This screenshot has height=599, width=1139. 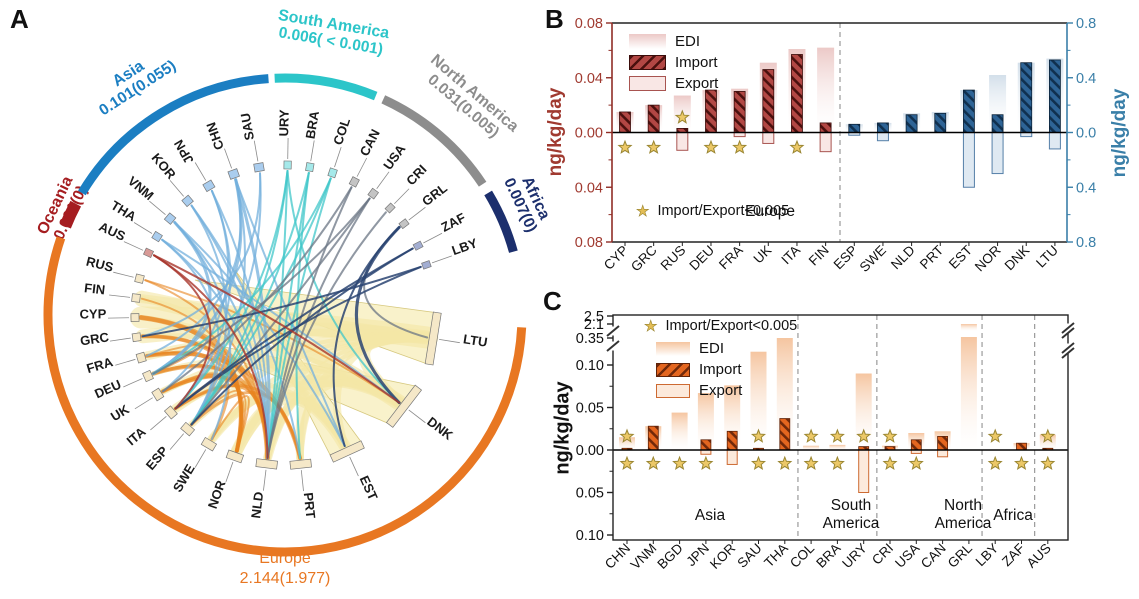 I want to click on bar-import-KOR, so click(x=732, y=440).